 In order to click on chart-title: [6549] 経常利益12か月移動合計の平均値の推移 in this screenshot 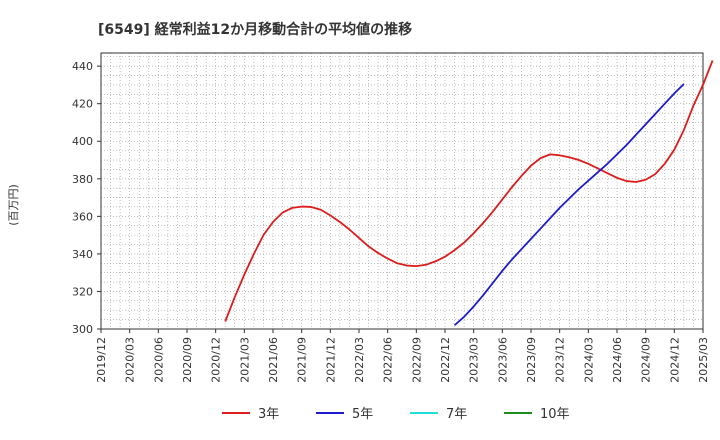, I will do `click(255, 29)`.